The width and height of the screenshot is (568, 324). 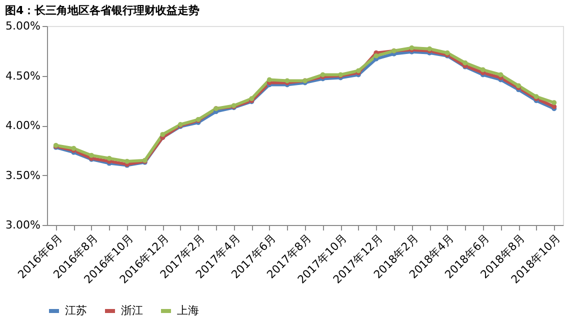 What do you see at coordinates (76, 310) in the screenshot?
I see `legend-label: 江苏` at bounding box center [76, 310].